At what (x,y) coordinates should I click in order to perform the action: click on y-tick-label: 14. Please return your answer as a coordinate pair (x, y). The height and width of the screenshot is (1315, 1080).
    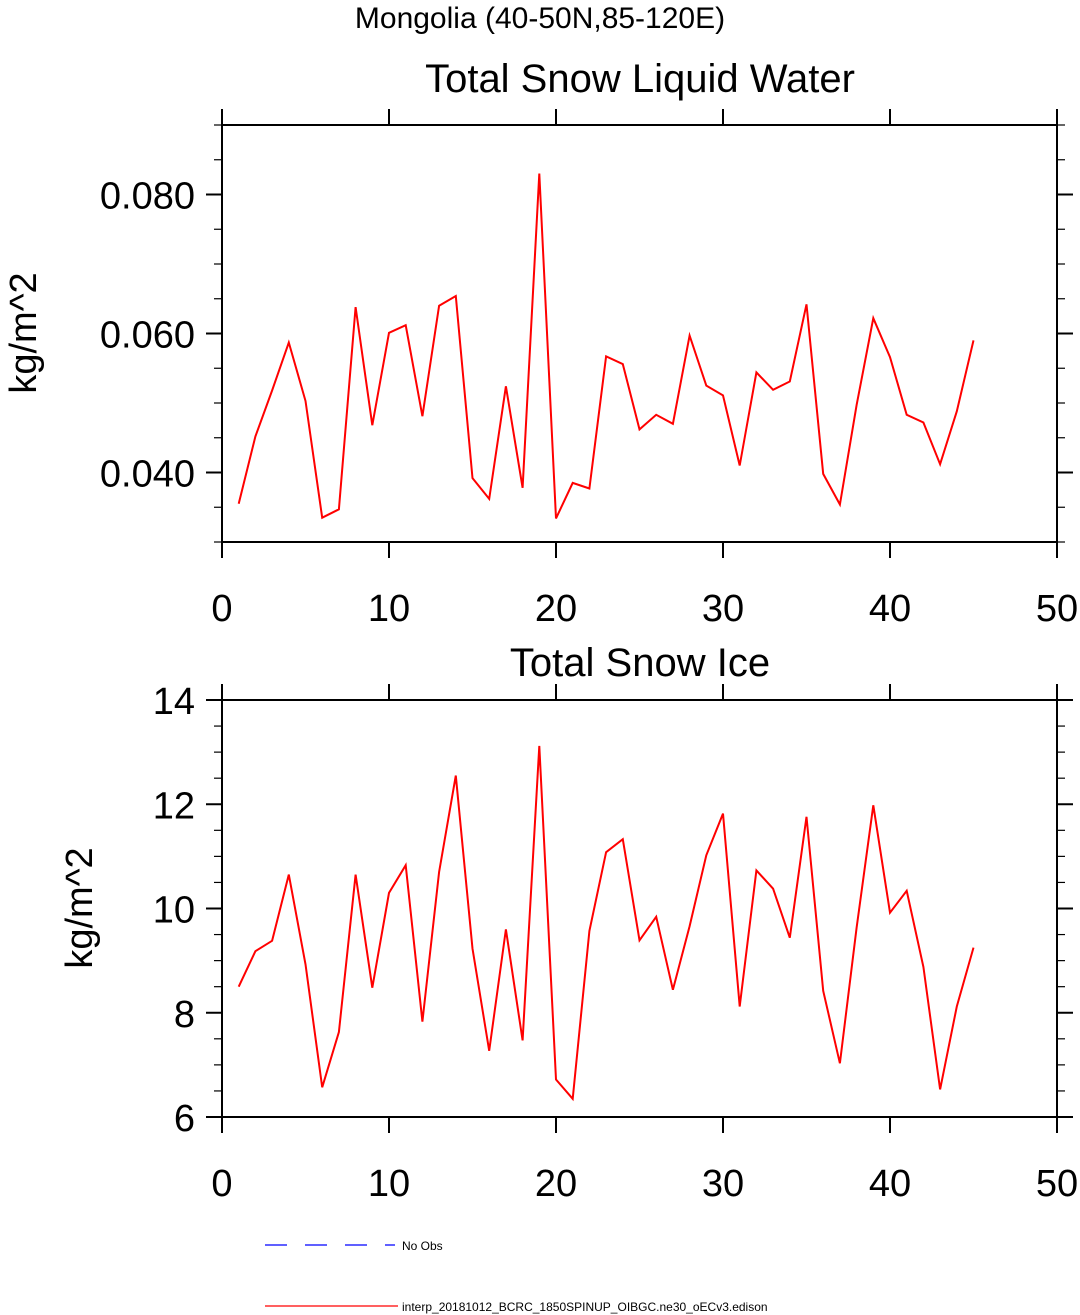
    Looking at the image, I should click on (174, 702).